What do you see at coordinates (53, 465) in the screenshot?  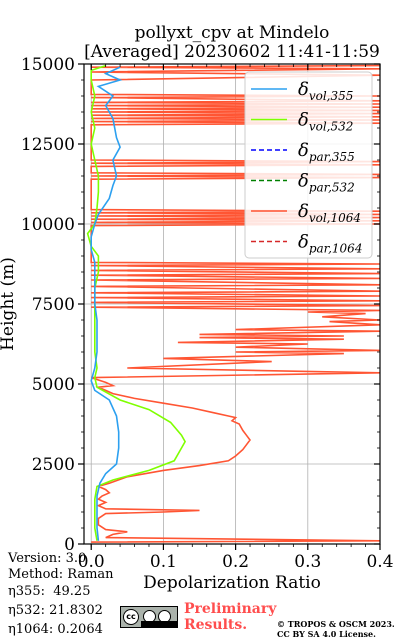 I see `y-tick-label: 2500` at bounding box center [53, 465].